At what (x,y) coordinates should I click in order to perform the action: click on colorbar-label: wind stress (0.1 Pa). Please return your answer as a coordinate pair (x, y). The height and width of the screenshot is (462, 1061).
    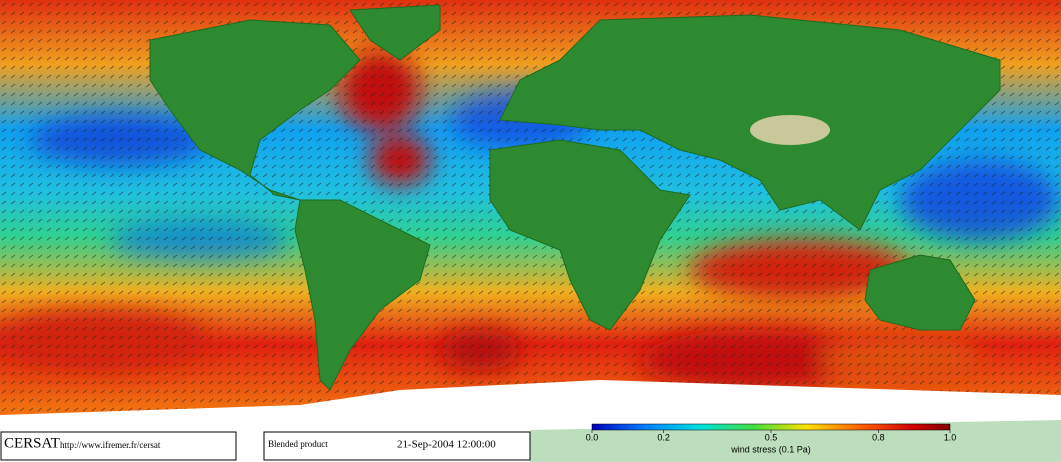
    Looking at the image, I should click on (770, 449).